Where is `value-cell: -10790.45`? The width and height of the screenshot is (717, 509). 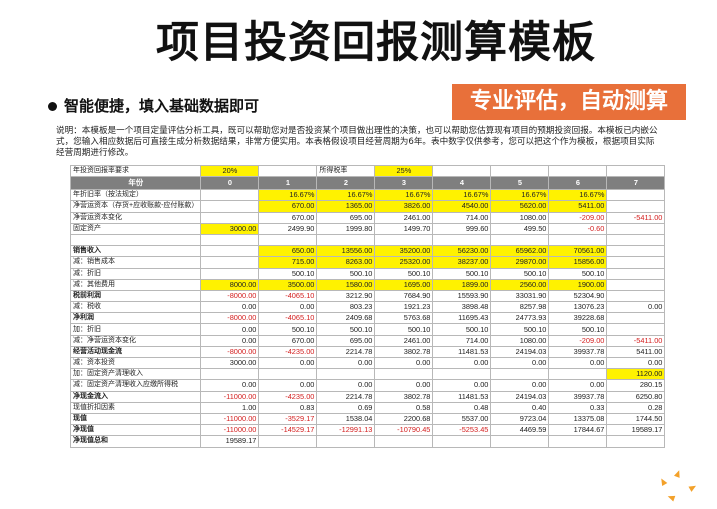
value-cell: -10790.45 is located at coordinates (404, 430).